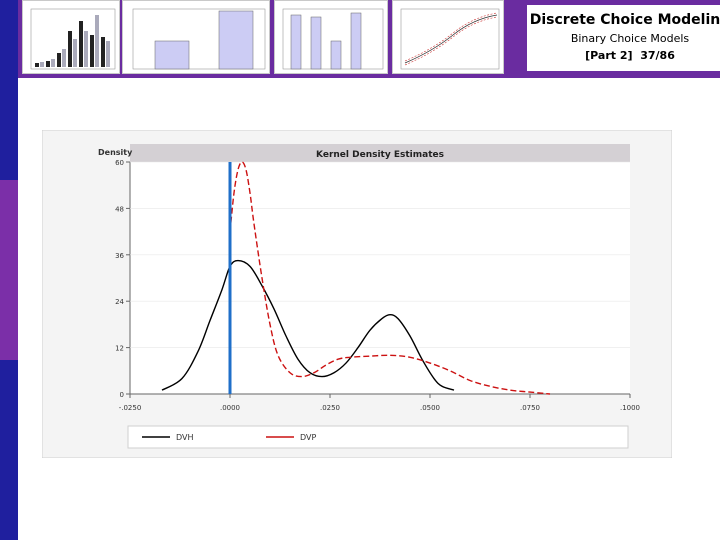 Image resolution: width=720 pixels, height=540 pixels. I want to click on y-tick-label: 12, so click(119, 349).